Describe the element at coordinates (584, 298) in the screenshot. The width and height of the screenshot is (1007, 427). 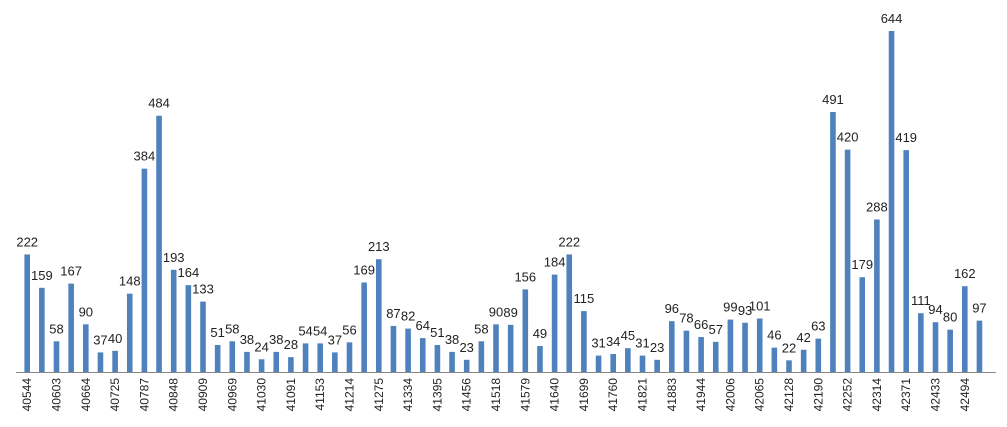
I see `value-label-41699: 115` at that location.